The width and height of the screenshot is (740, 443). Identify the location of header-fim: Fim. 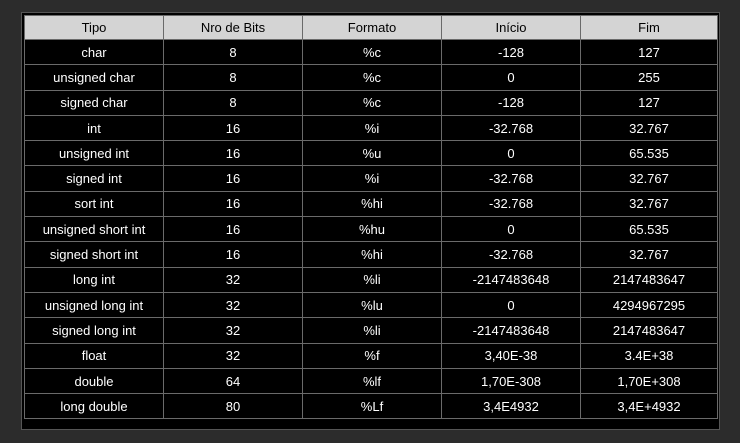
(649, 27).